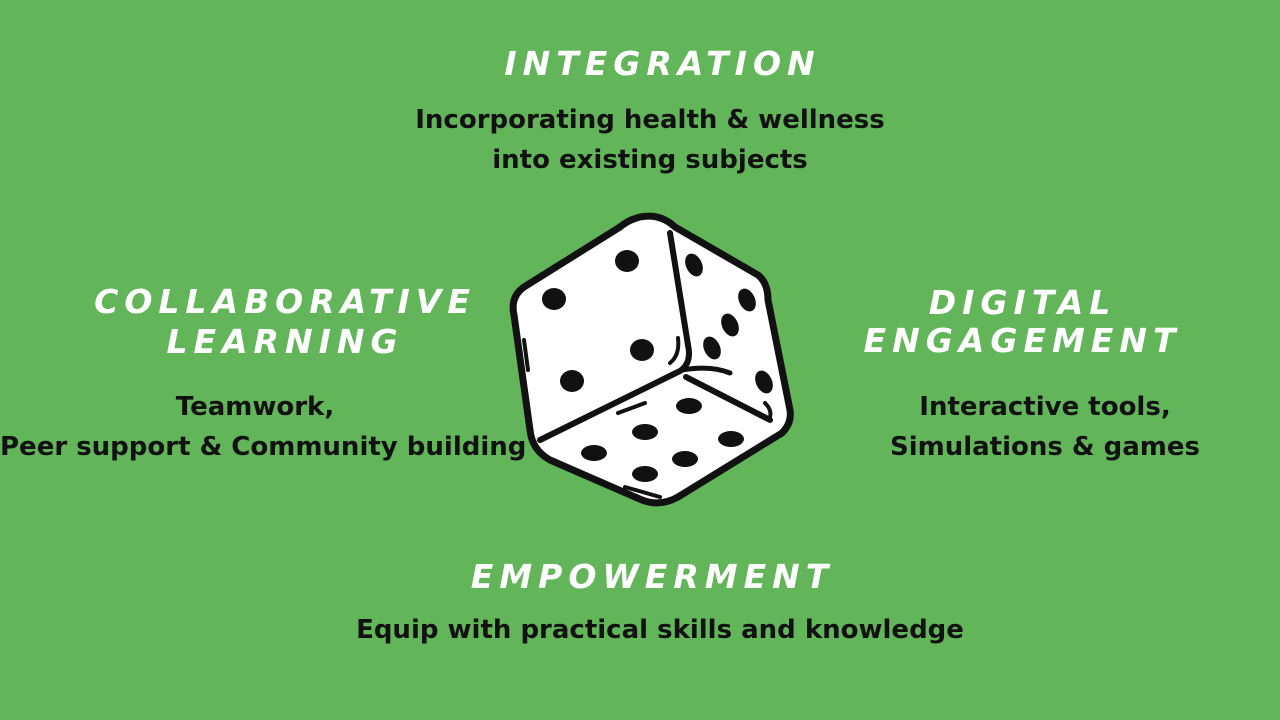 The image size is (1280, 720). I want to click on collaborative-heading-line-1: COLLABORATIVE, so click(285, 301).